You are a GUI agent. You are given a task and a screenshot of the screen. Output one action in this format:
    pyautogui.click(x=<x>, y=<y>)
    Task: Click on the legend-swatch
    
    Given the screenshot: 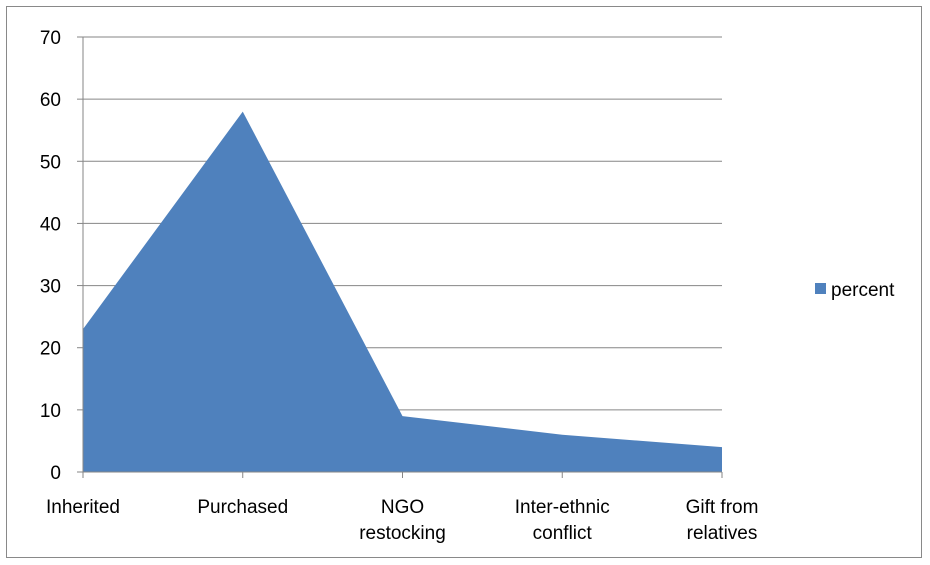 What is the action you would take?
    pyautogui.click(x=820, y=288)
    